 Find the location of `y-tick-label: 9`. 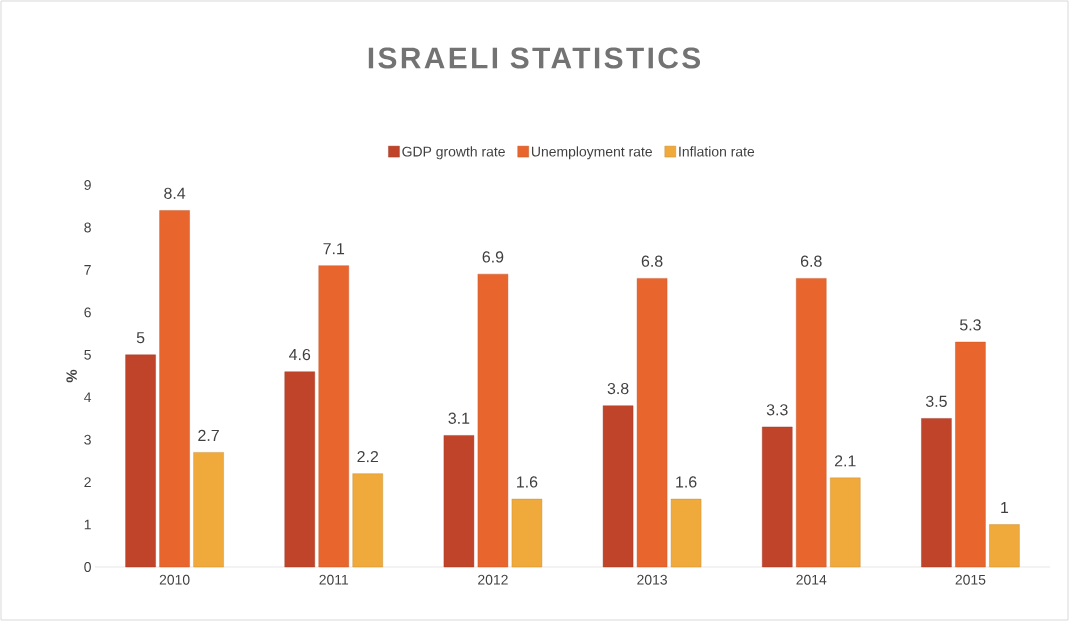

y-tick-label: 9 is located at coordinates (87, 185).